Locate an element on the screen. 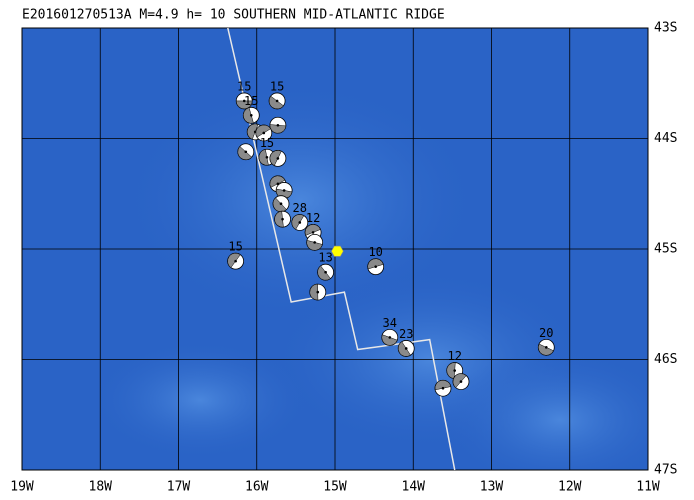 Image resolution: width=694 pixels, height=500 pixels. y-tick-label: 46S is located at coordinates (665, 359).